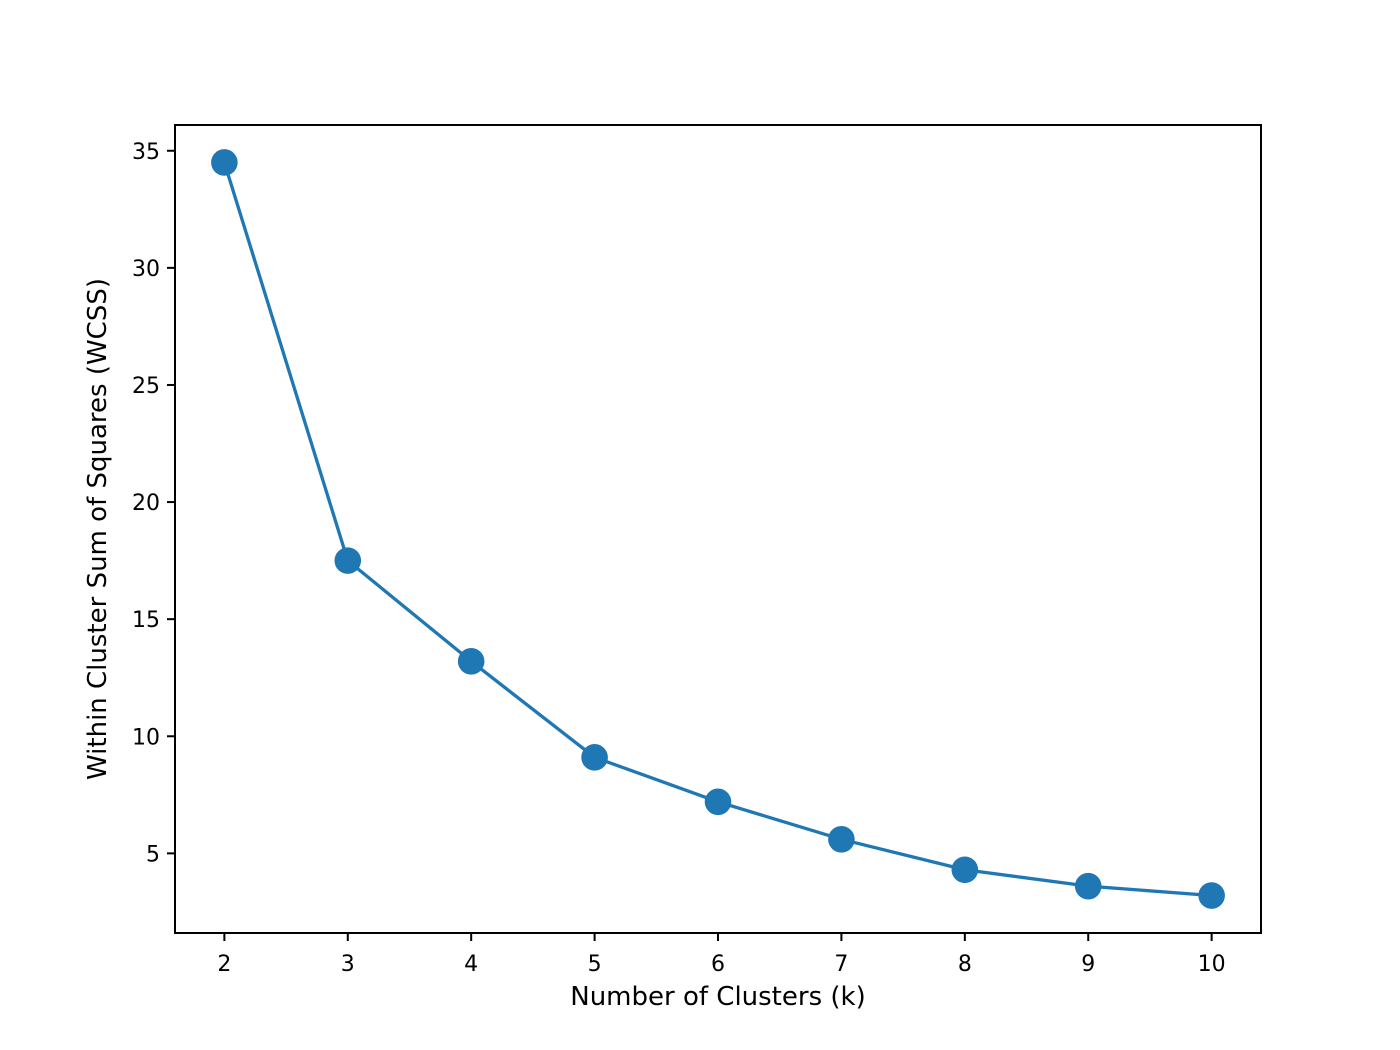 The width and height of the screenshot is (1400, 1050). Describe the element at coordinates (595, 964) in the screenshot. I see `x-tick-label: 5` at that location.